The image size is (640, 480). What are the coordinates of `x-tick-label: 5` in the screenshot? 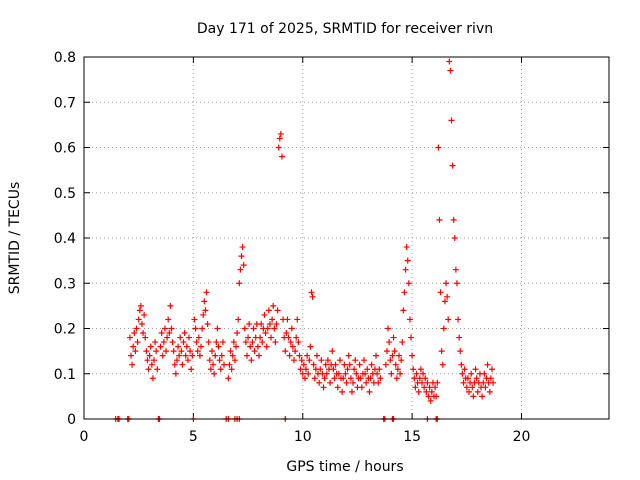 It's located at (193, 437).